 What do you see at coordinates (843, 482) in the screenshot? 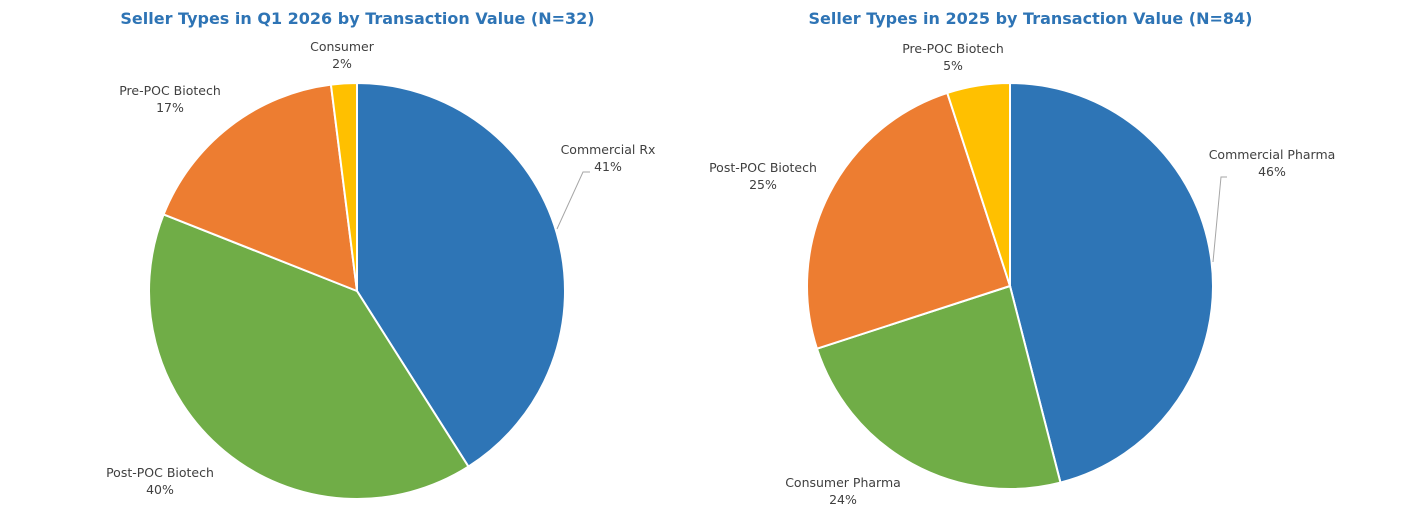
I see `slice-label-consumer-pharma: Consumer Pharma` at bounding box center [843, 482].